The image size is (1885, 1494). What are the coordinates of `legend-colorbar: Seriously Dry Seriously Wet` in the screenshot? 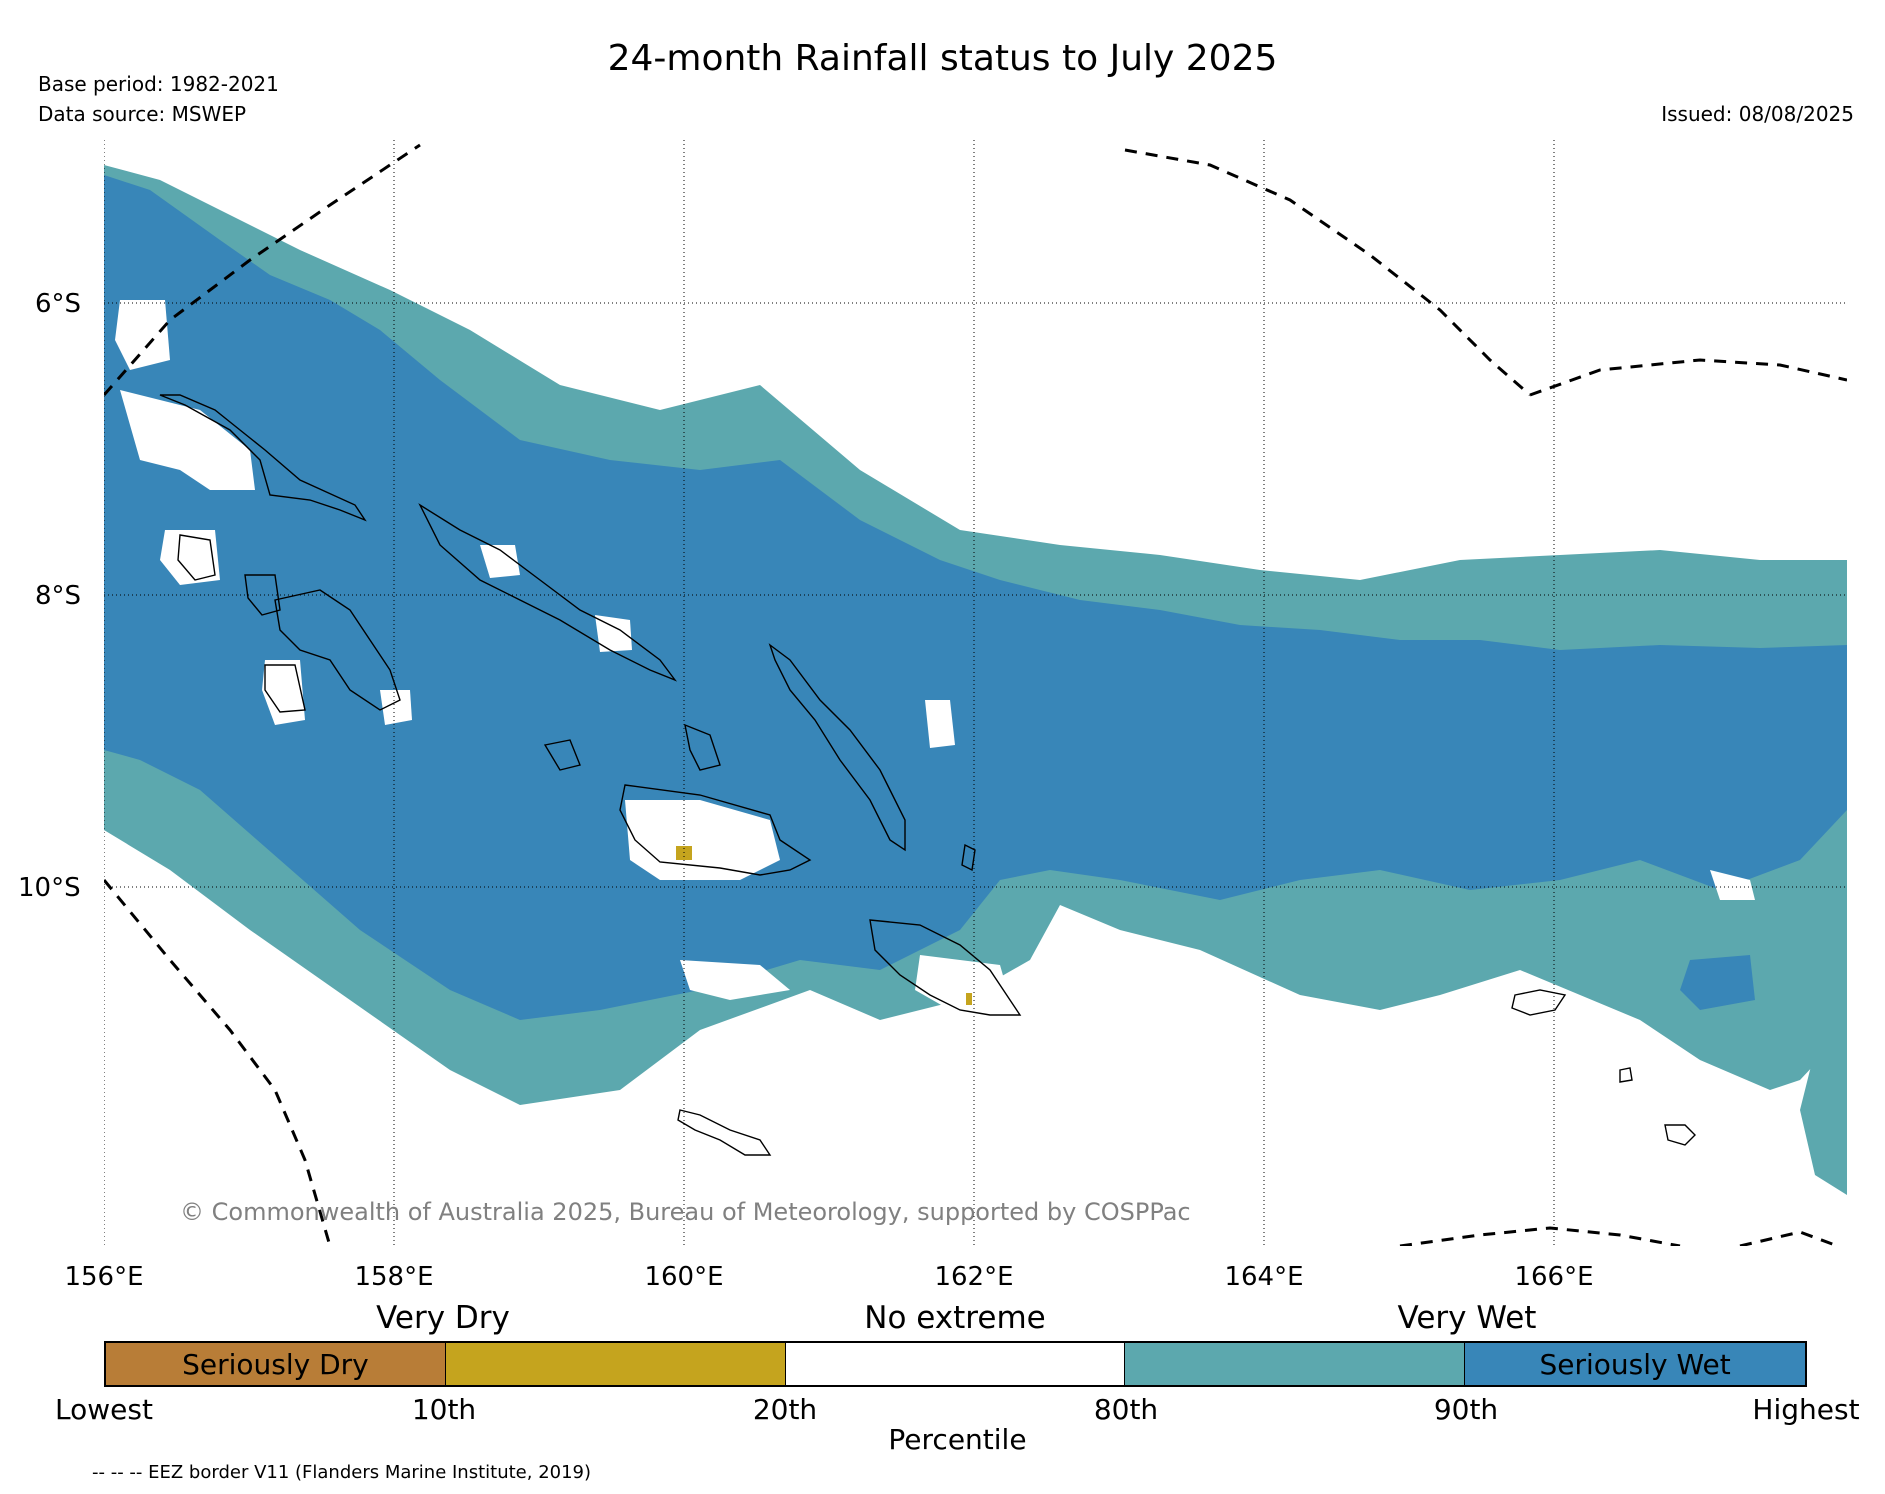 It's located at (955, 1364).